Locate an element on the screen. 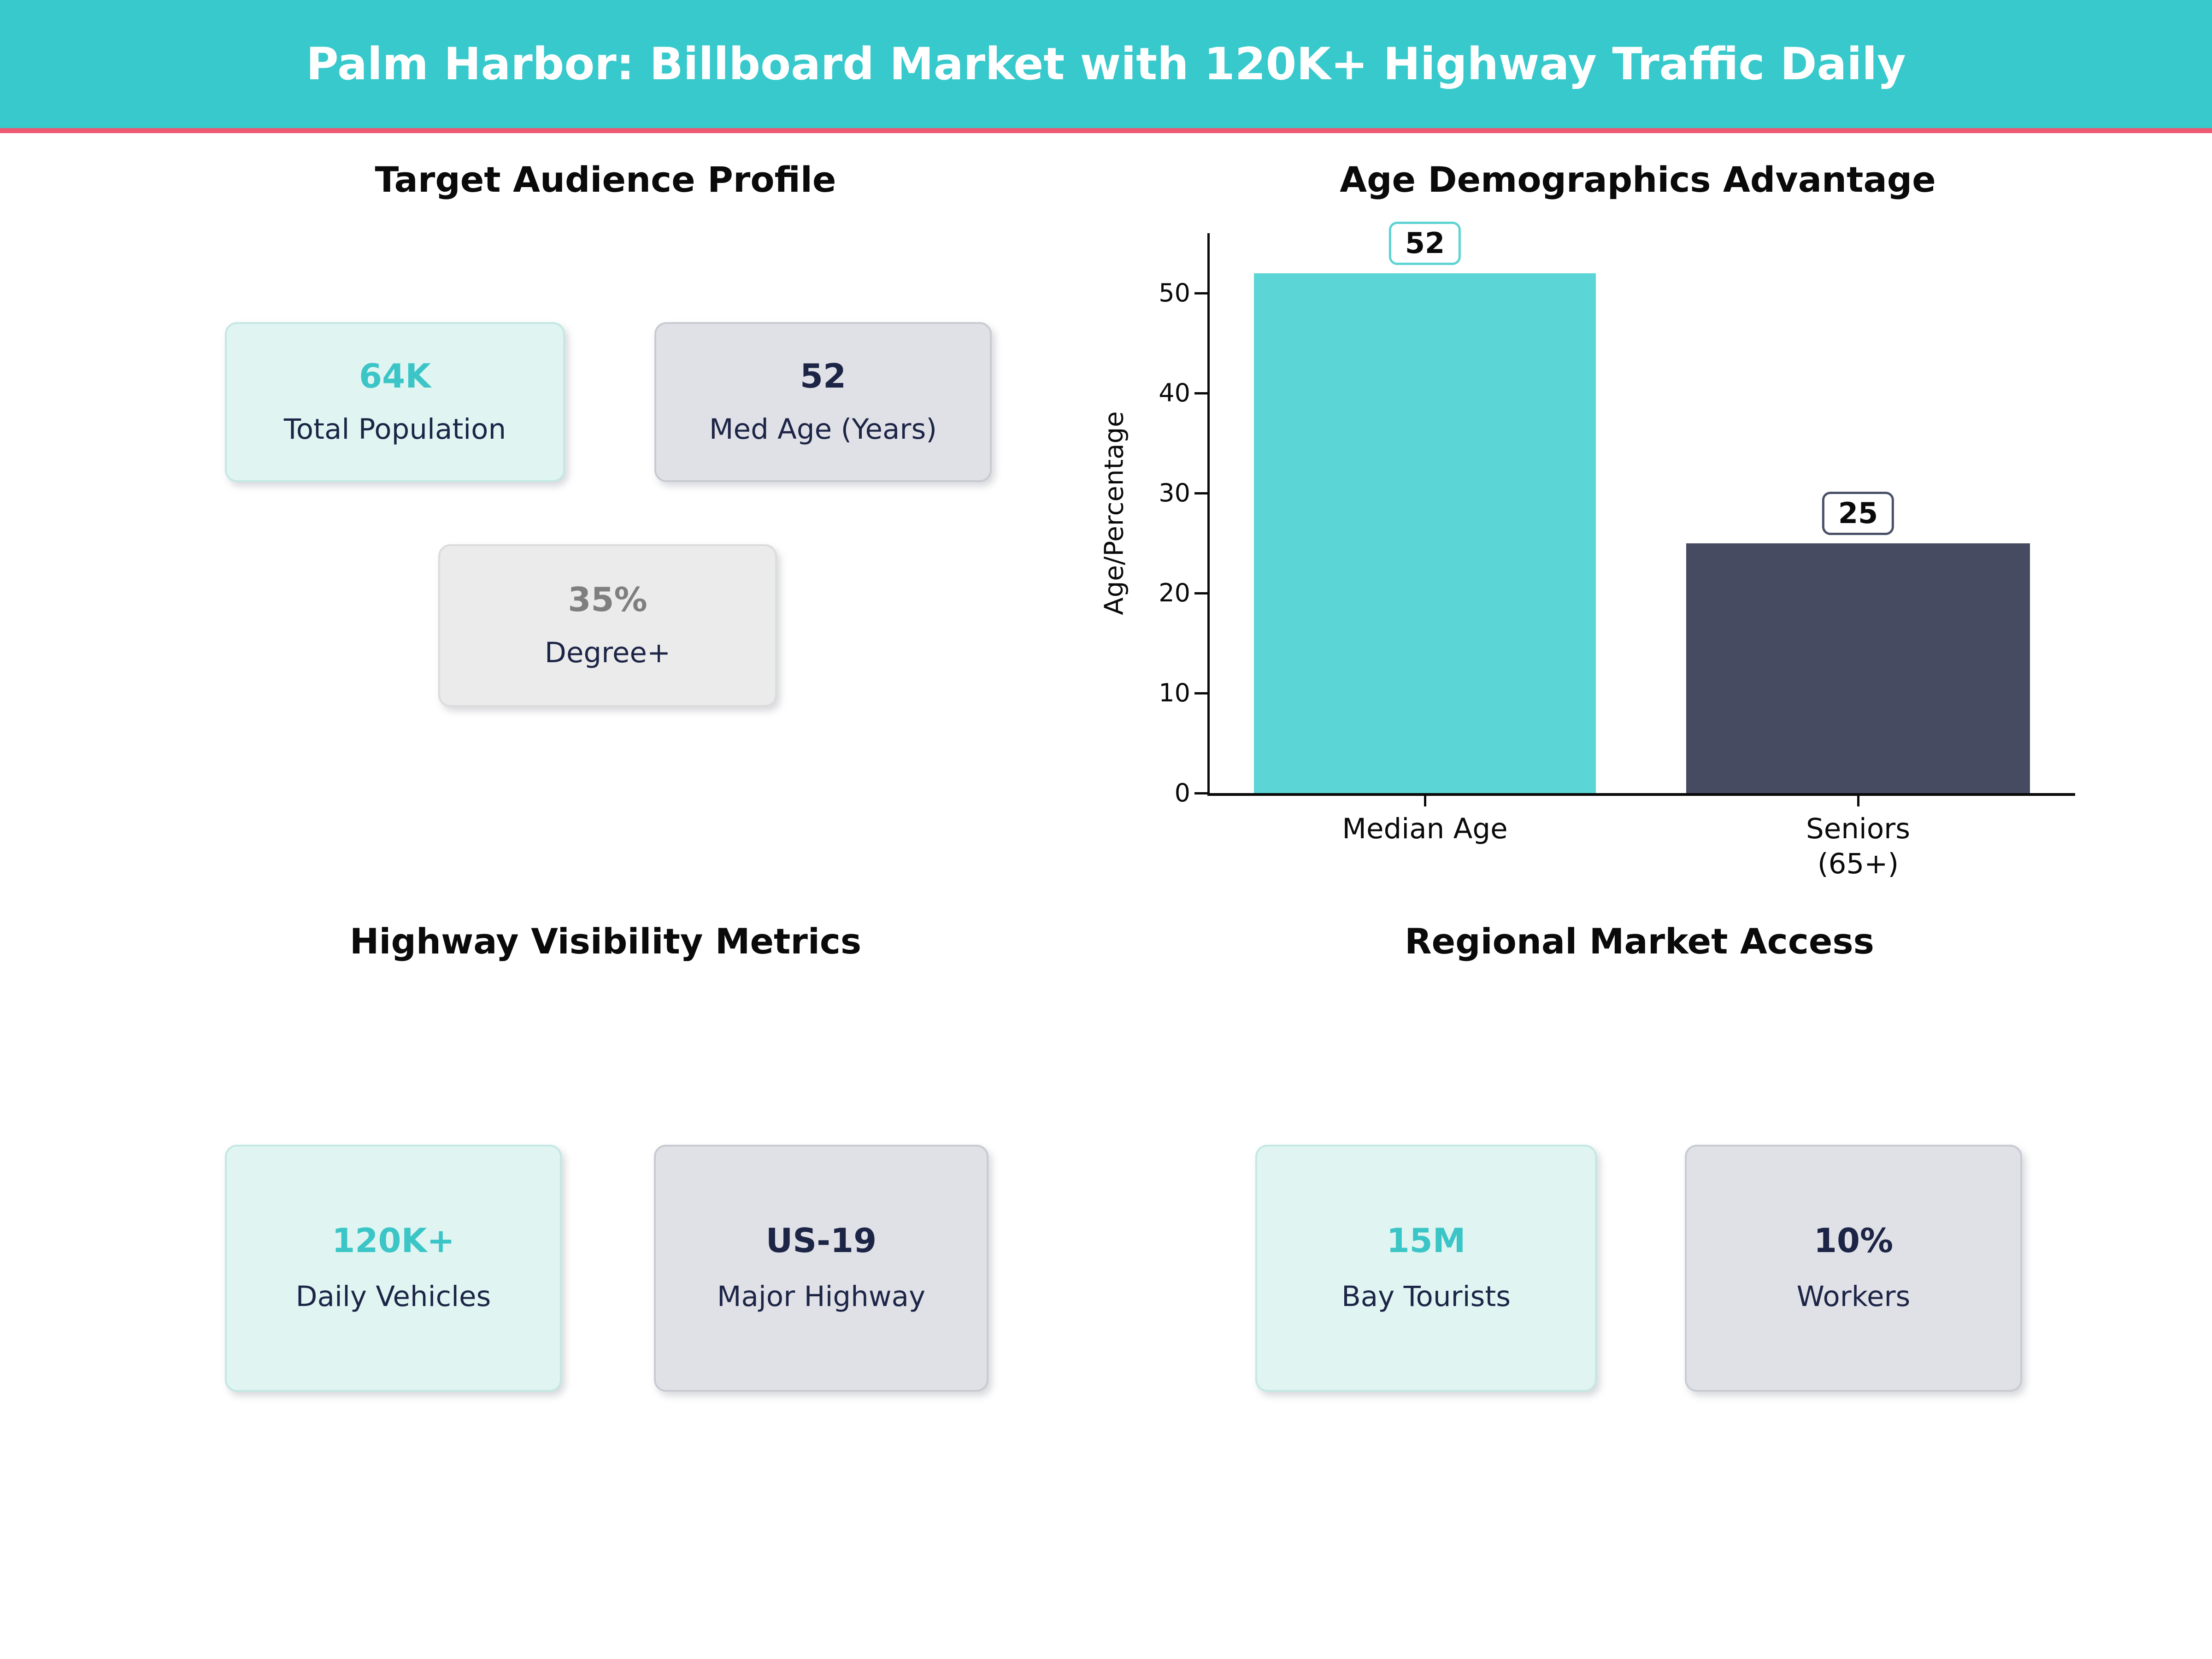 The height and width of the screenshot is (1659, 2212). section-title-target-audience: Target Audience Profile is located at coordinates (605, 179).